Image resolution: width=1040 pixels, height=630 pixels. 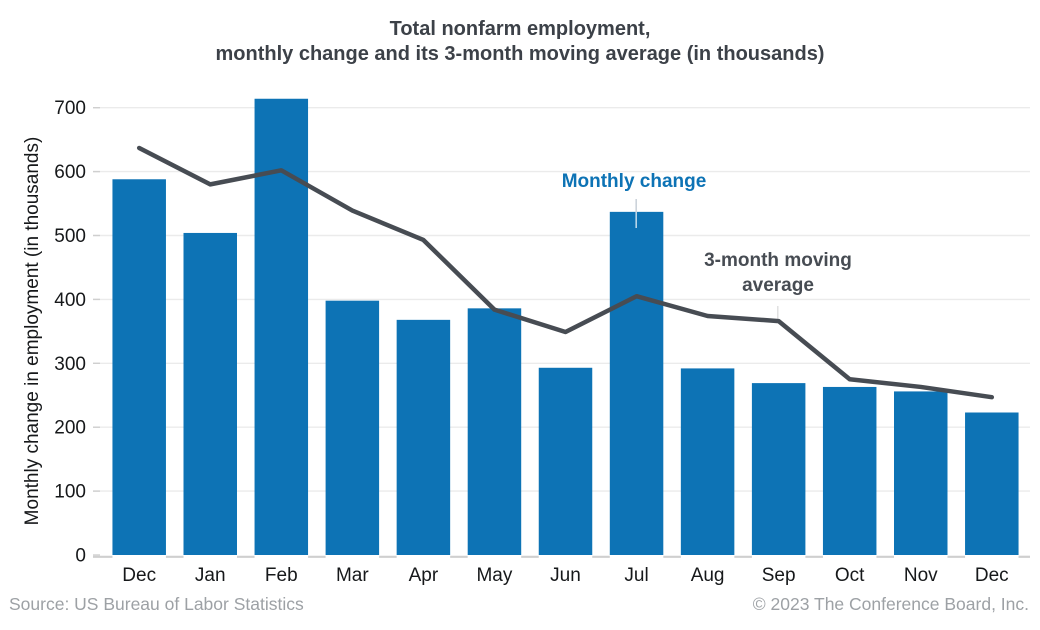 What do you see at coordinates (70, 108) in the screenshot?
I see `y-tick-label-700: 700` at bounding box center [70, 108].